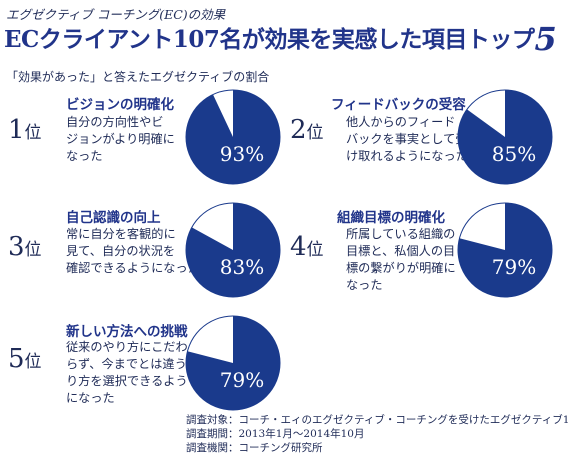 This screenshot has height=458, width=570. I want to click on pie-chart: 85%, so click(505, 137).